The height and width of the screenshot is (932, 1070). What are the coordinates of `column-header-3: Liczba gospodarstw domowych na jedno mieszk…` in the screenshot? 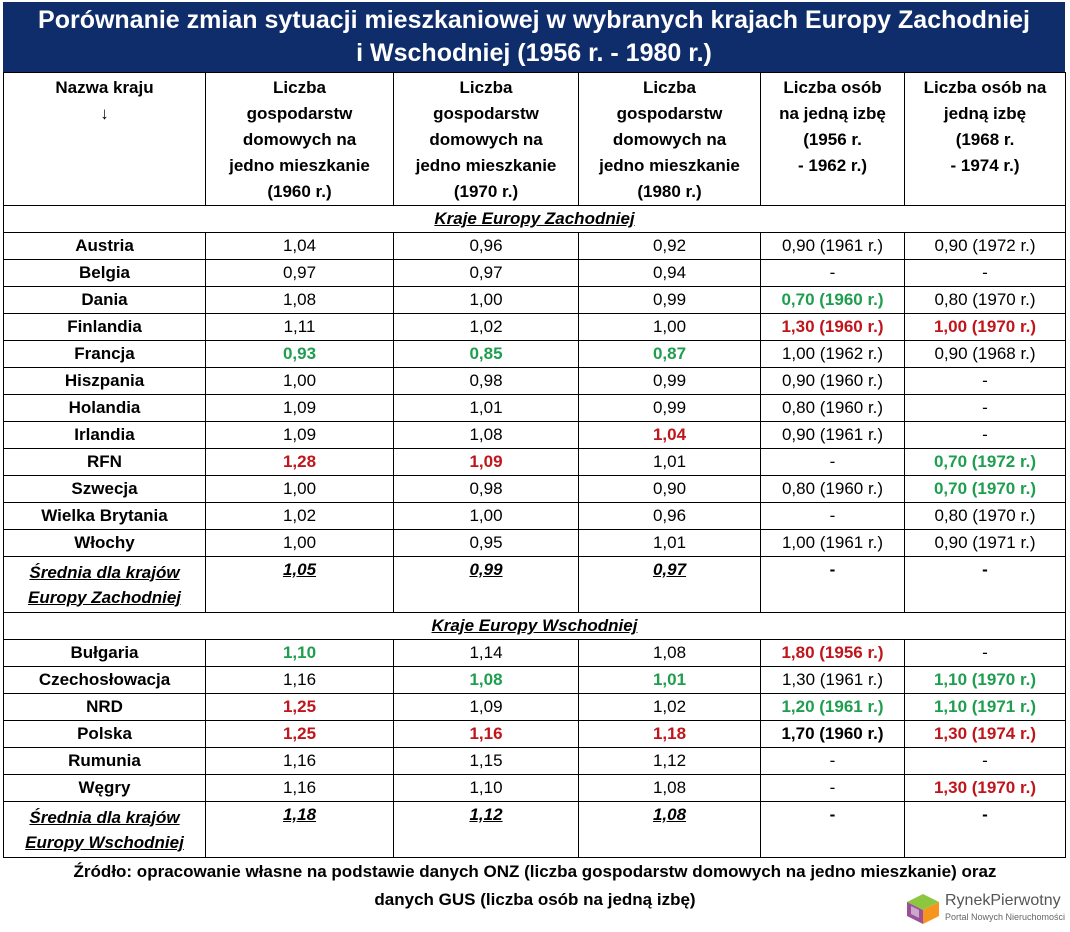 It's located at (669, 139).